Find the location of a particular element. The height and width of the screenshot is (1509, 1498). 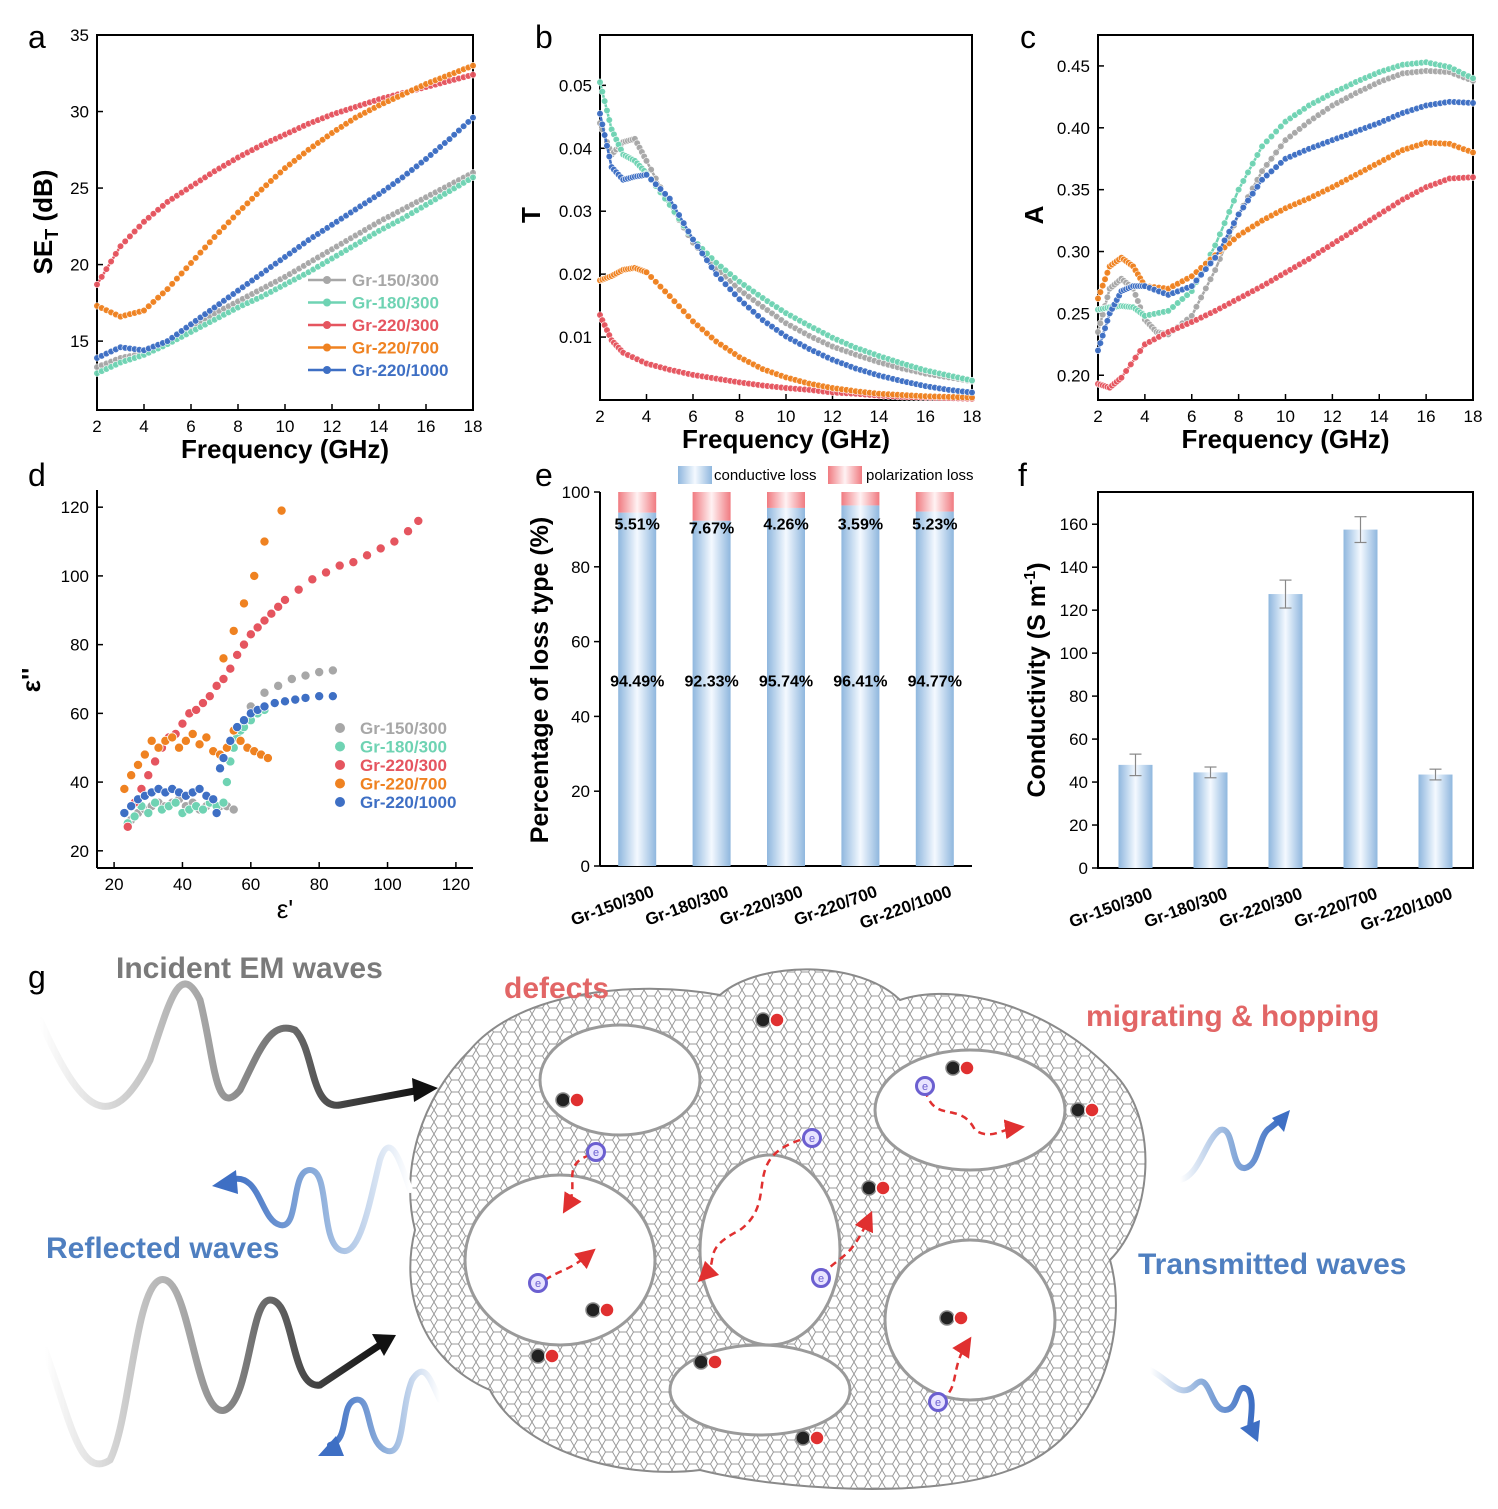

y-tick-label: 0.30 is located at coordinates (1073, 252).